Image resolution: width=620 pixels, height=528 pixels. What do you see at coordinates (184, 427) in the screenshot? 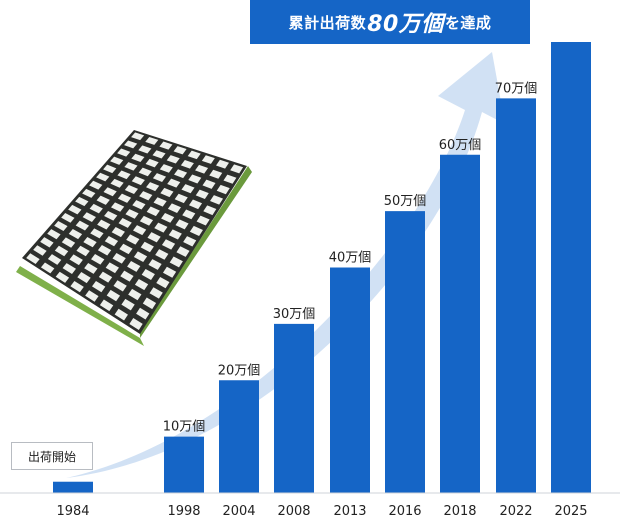
I see `data-label: 10万個` at bounding box center [184, 427].